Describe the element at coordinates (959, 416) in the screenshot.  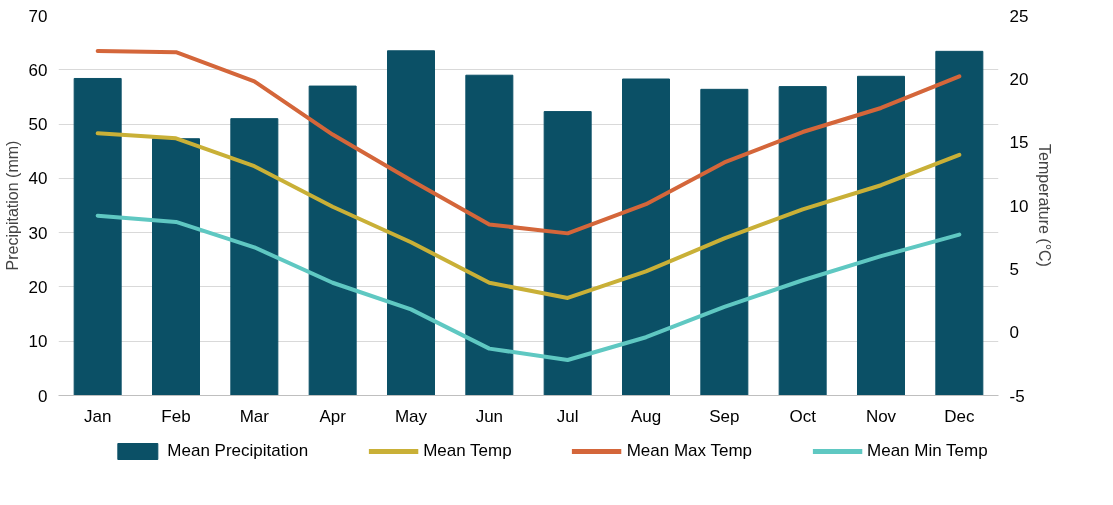
I see `x-tick-label: Dec` at that location.